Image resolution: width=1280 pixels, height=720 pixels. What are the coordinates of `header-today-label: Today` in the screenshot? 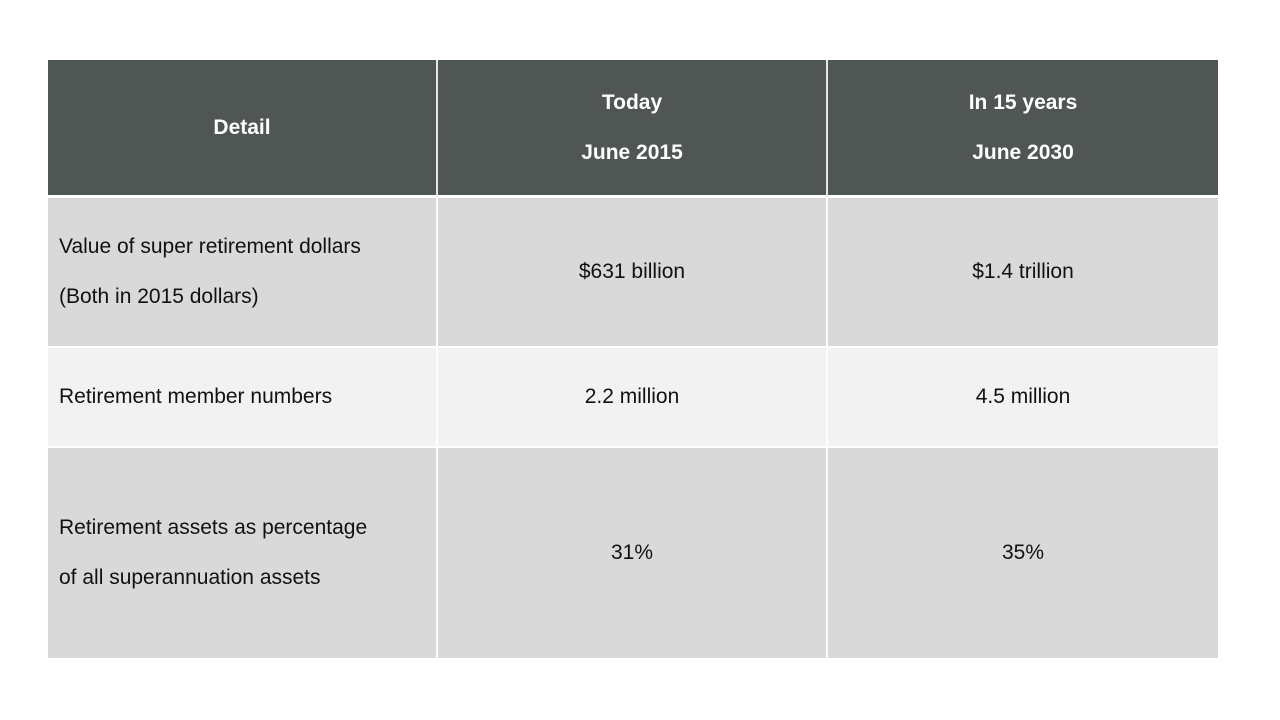 It's located at (632, 102).